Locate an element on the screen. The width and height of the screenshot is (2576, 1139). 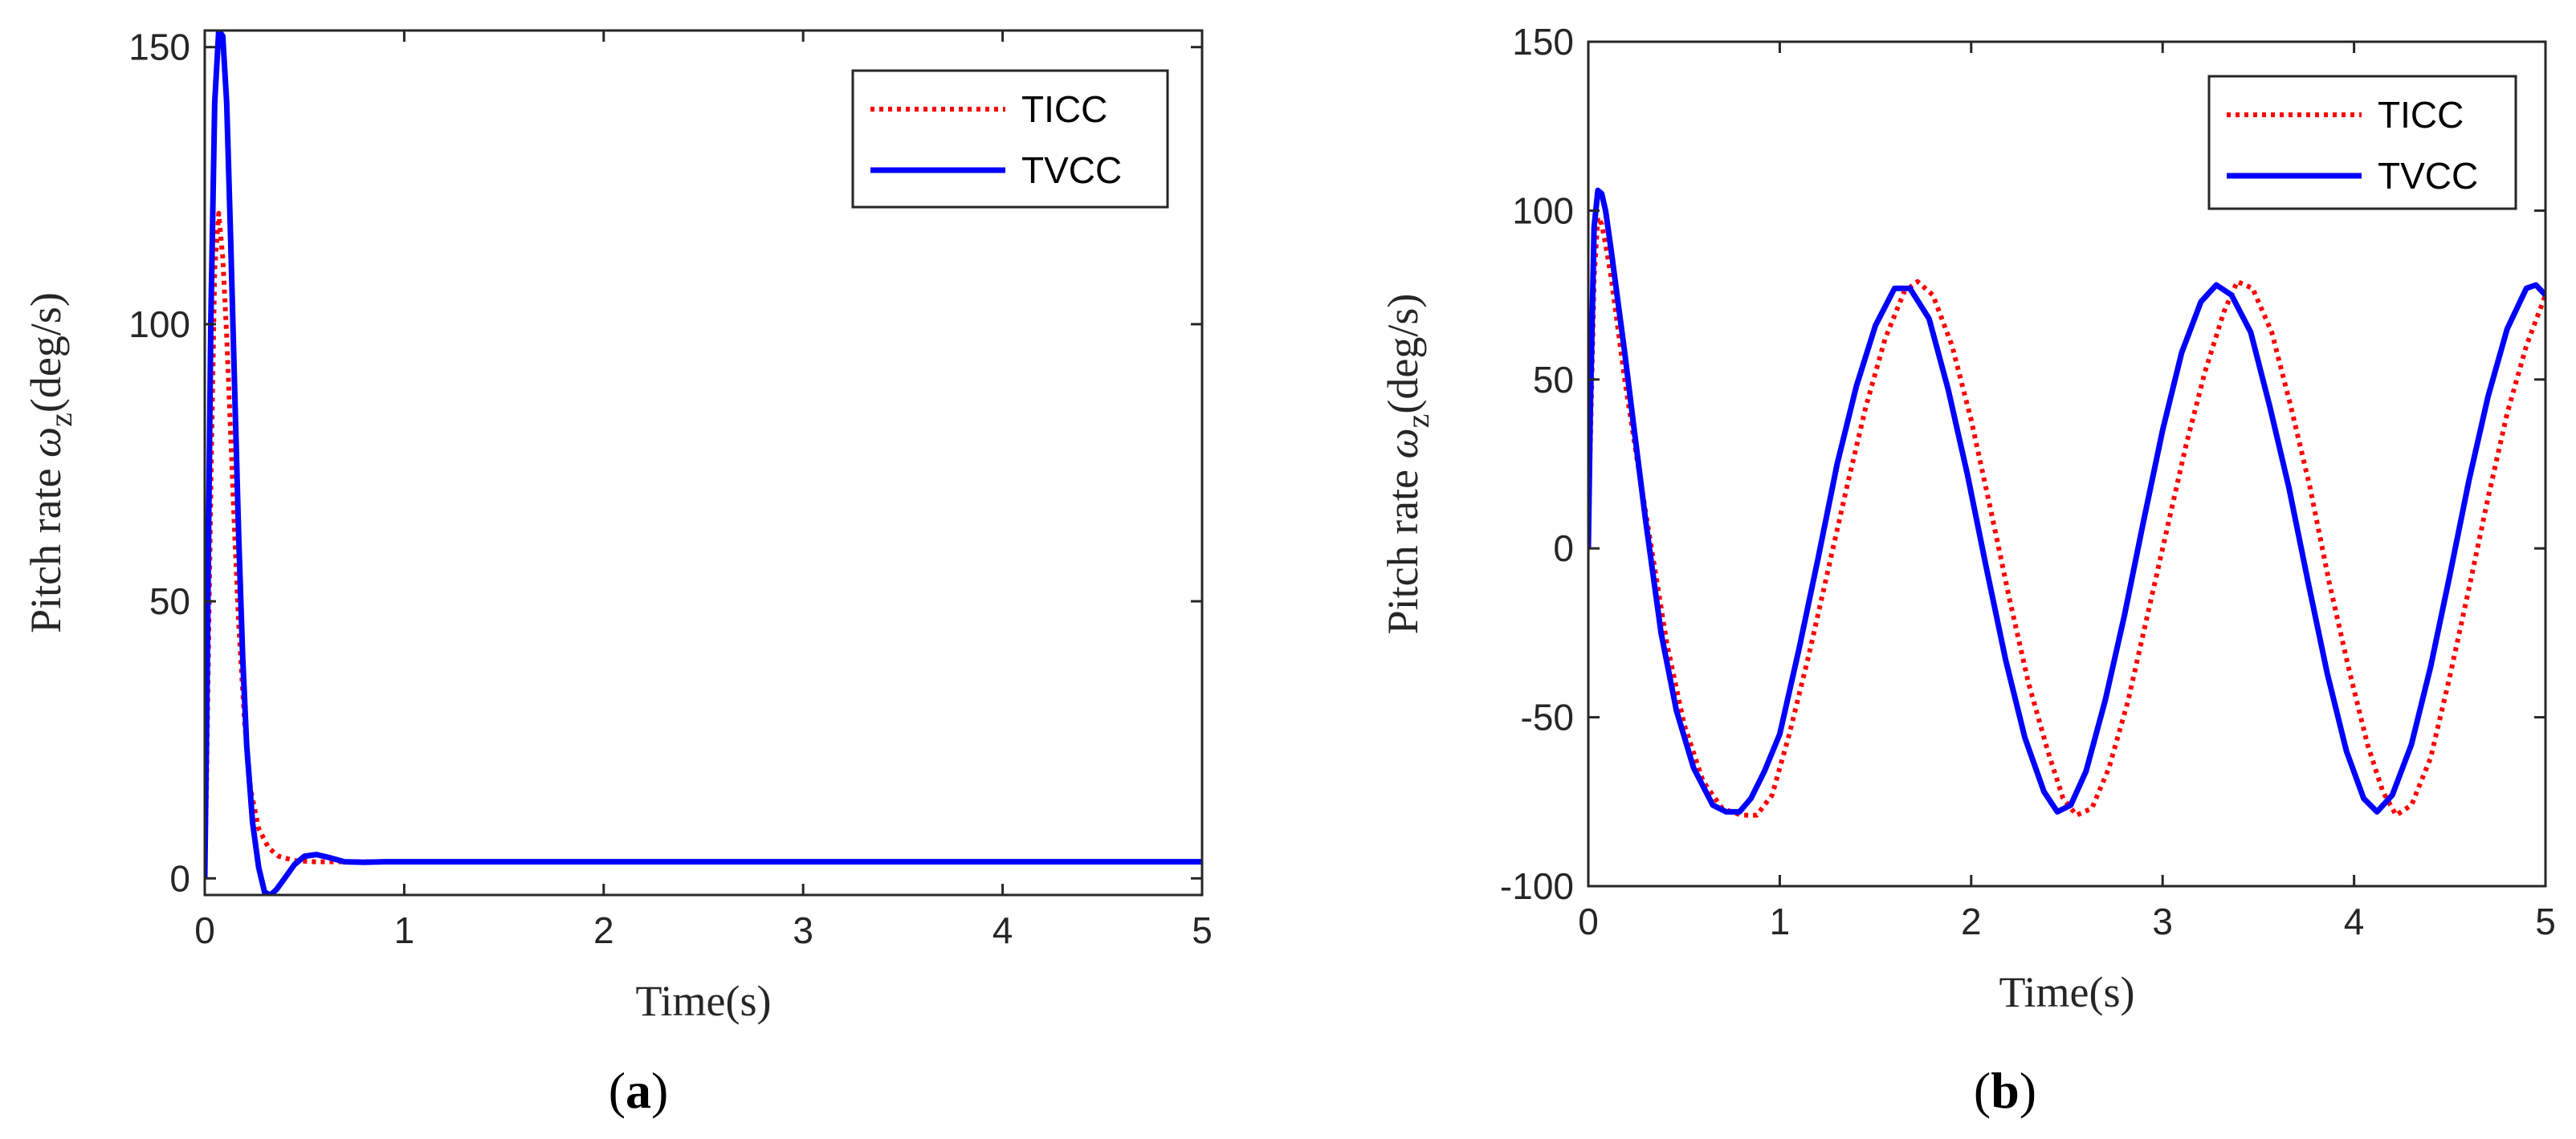
y-tick-label: -50 is located at coordinates (1547, 717).